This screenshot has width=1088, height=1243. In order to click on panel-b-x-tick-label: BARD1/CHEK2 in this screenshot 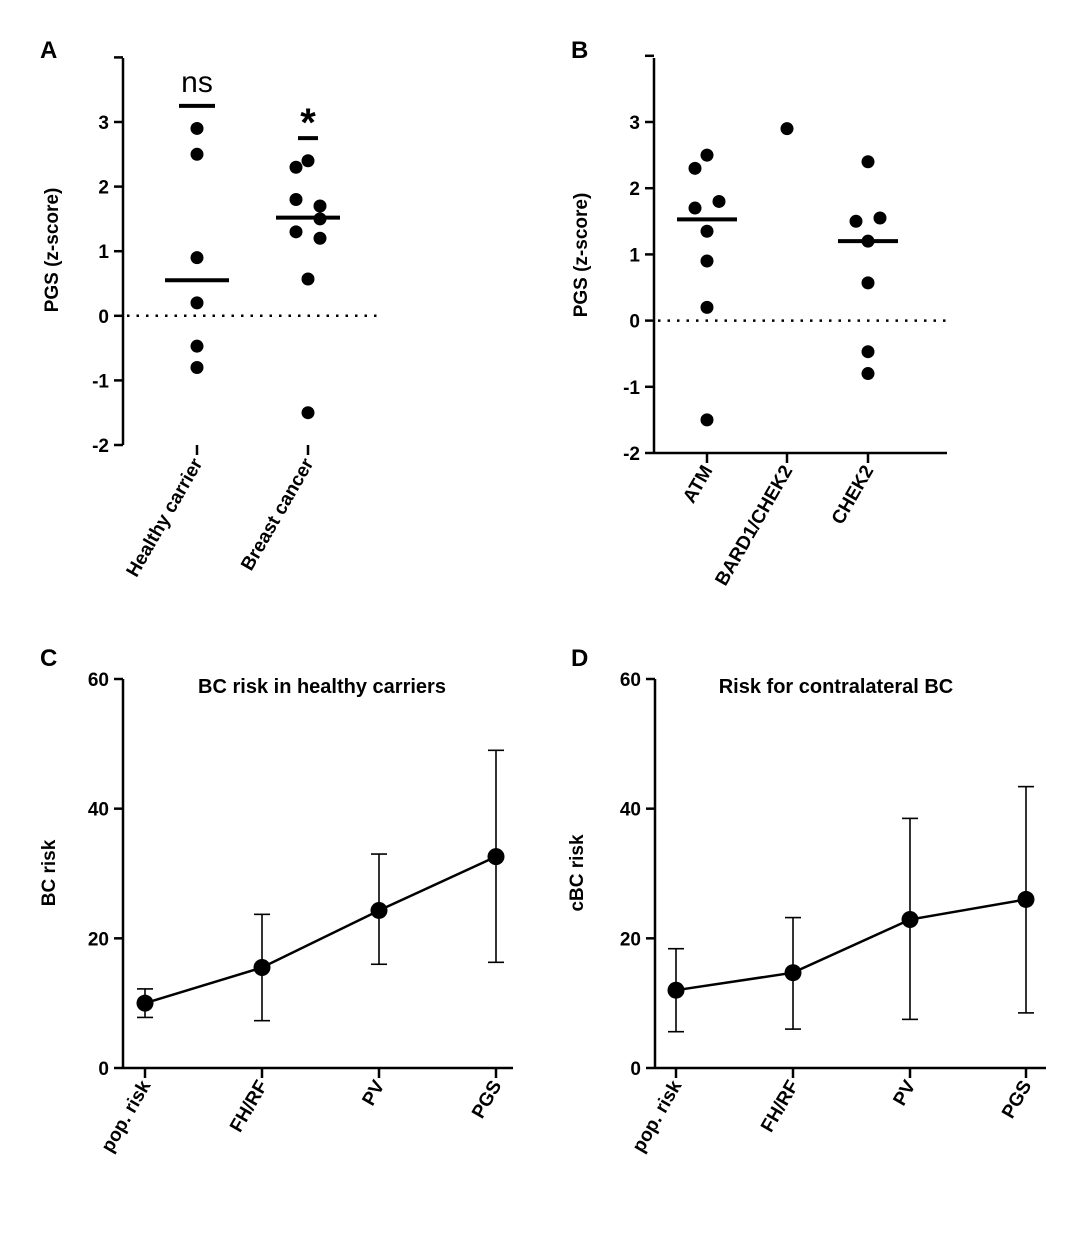, I will do `click(755, 526)`.